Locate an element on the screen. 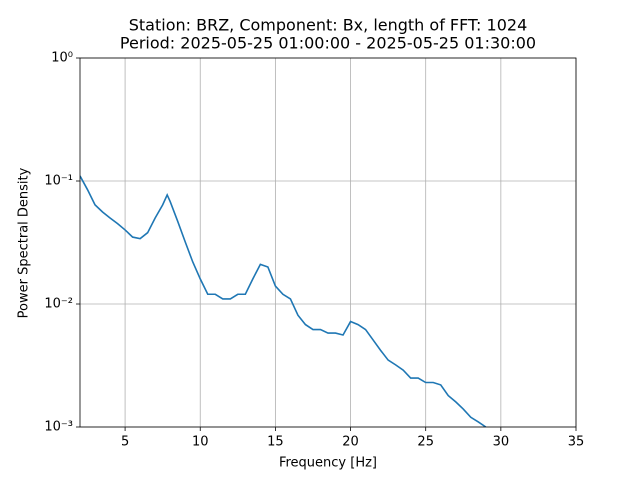 The width and height of the screenshot is (640, 480). x-tick-label: 15 is located at coordinates (275, 442).